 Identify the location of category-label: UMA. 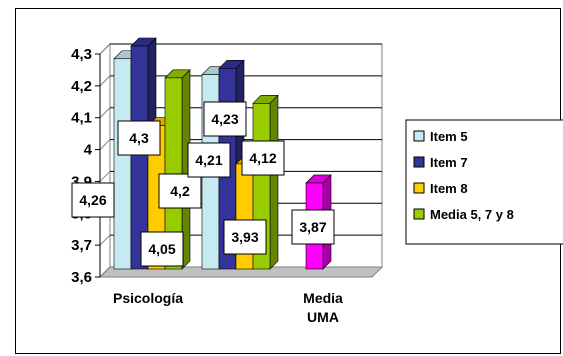
(323, 317).